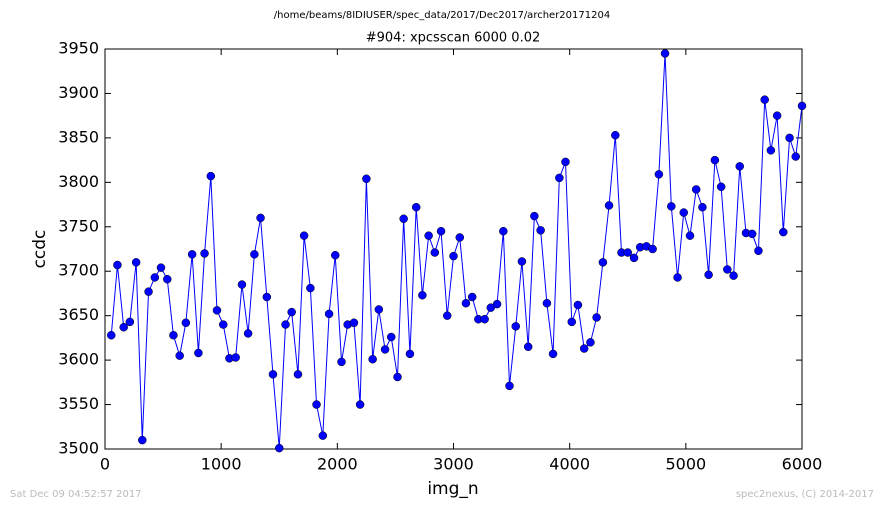 Image resolution: width=884 pixels, height=509 pixels. Describe the element at coordinates (78, 448) in the screenshot. I see `y-tick-label: 3500` at that location.